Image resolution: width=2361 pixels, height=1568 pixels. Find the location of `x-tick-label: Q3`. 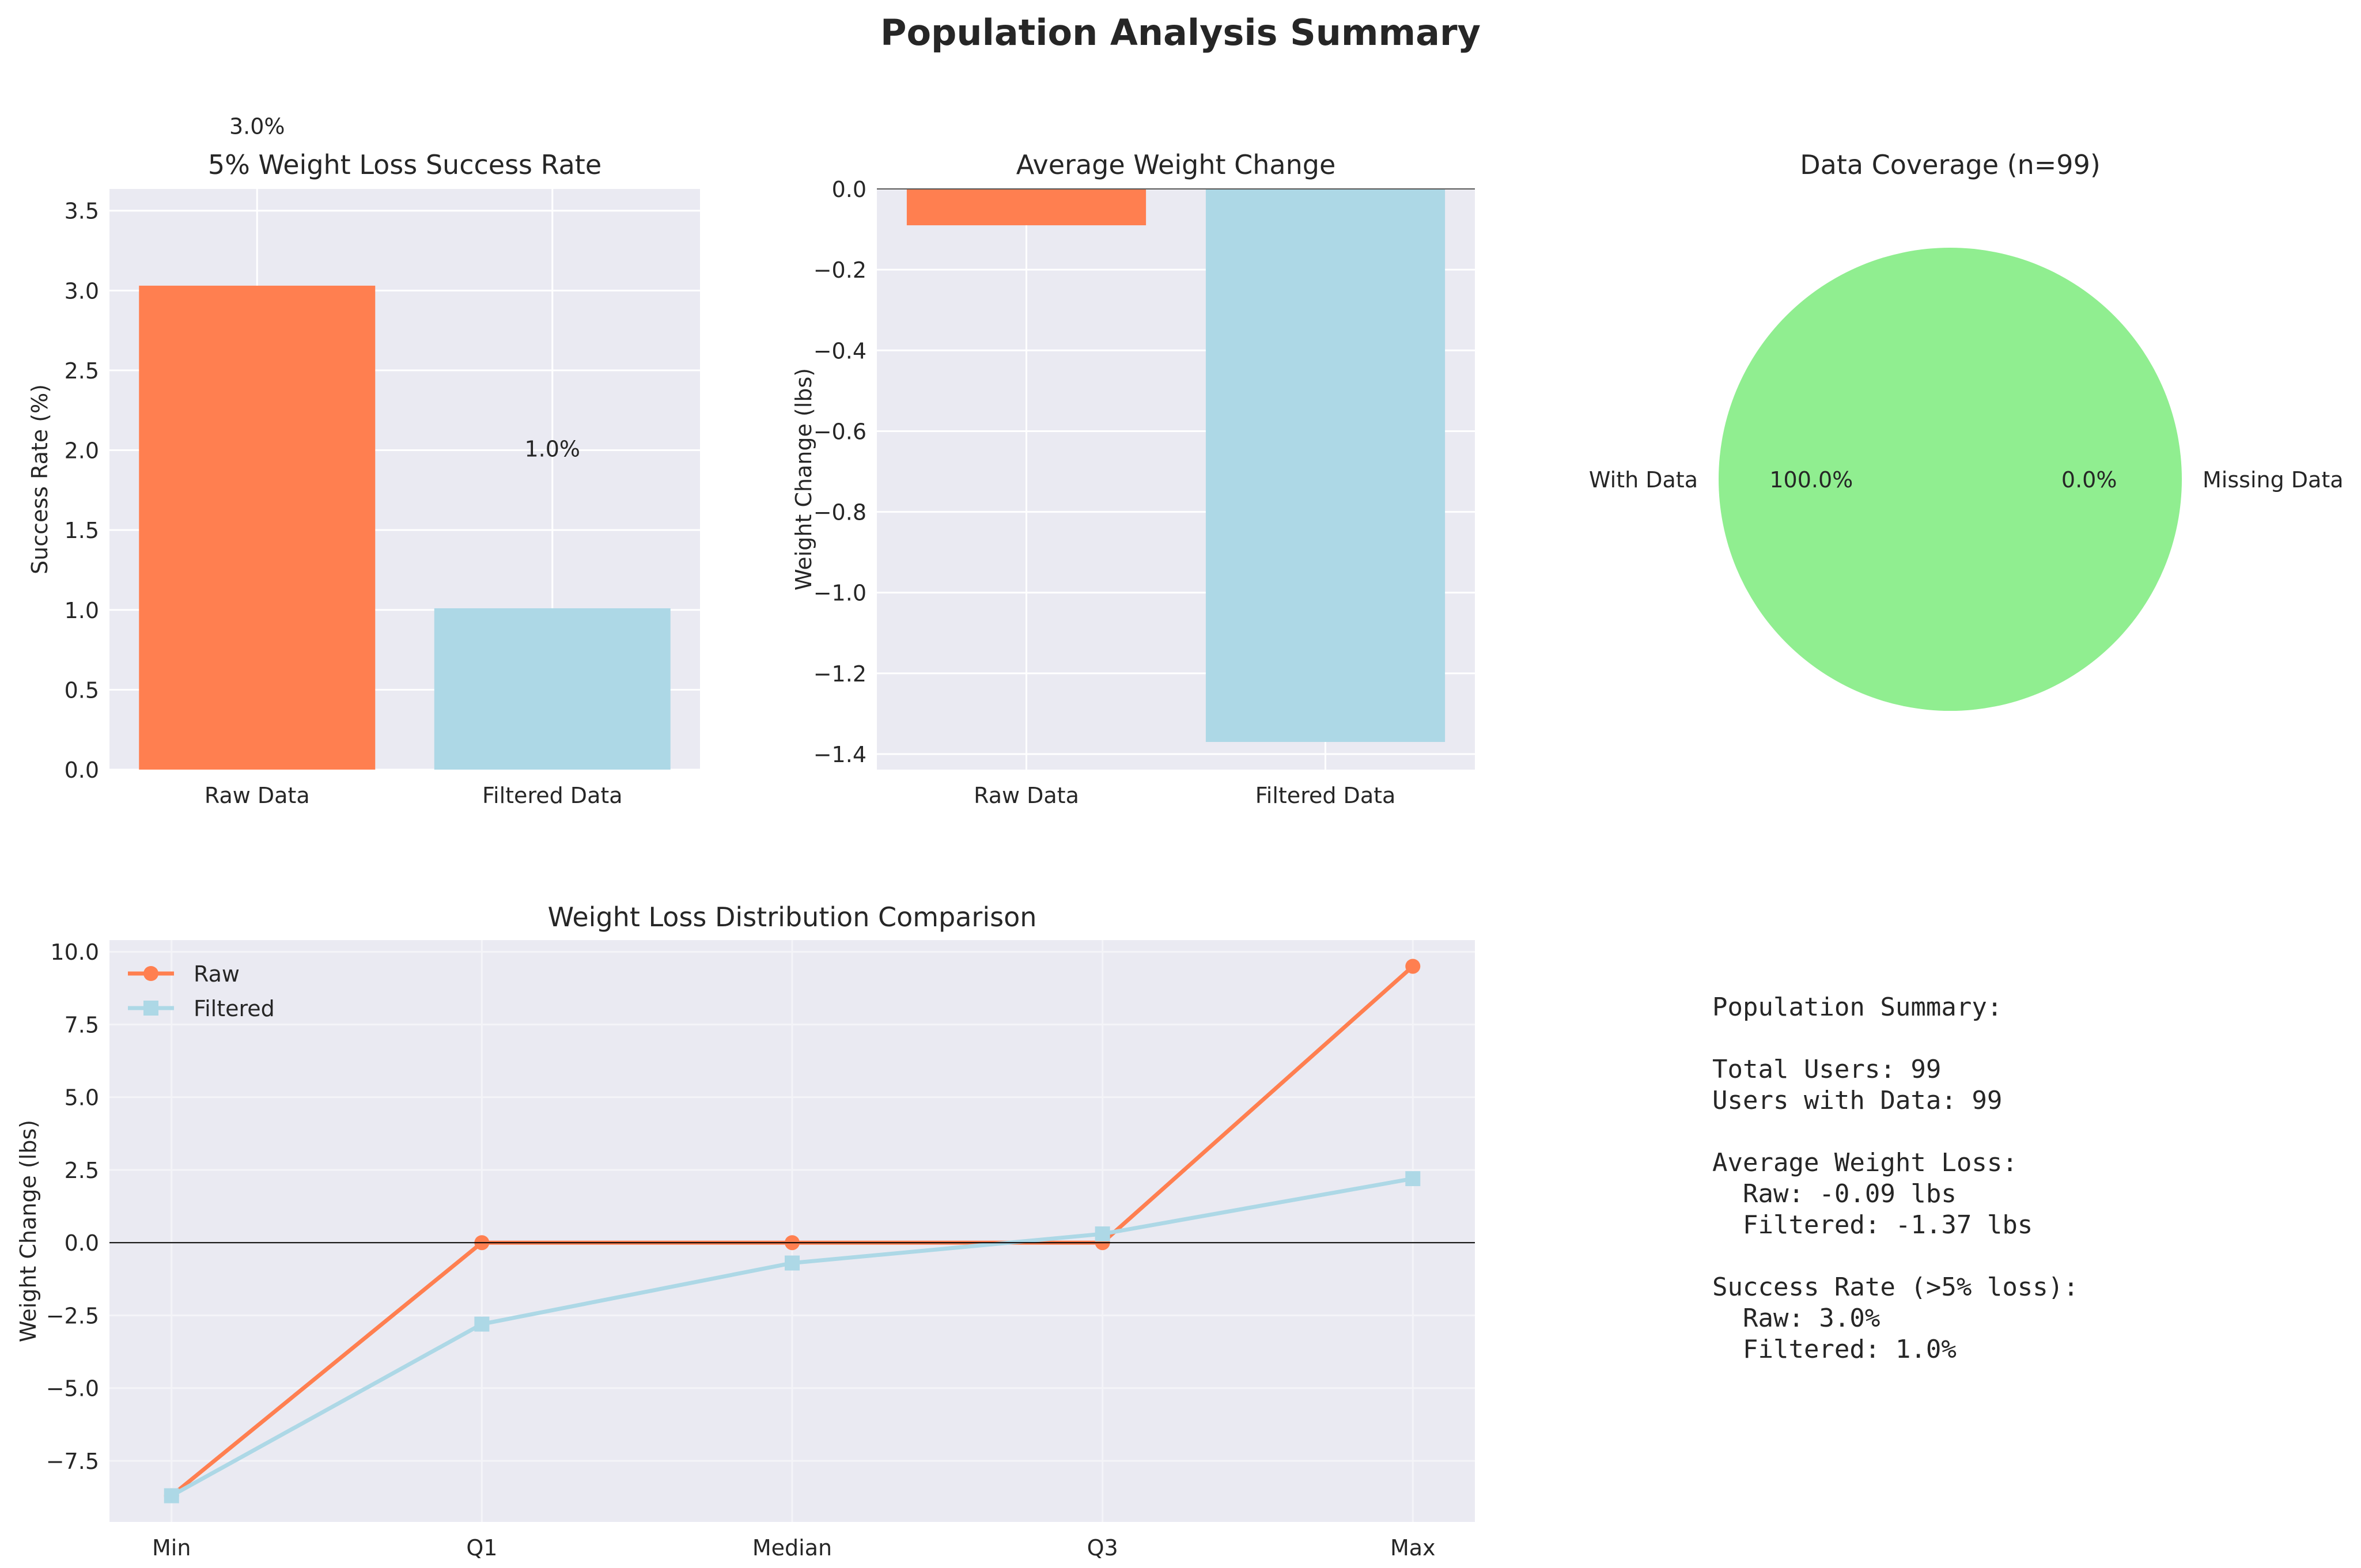

x-tick-label: Q3 is located at coordinates (1102, 1548).